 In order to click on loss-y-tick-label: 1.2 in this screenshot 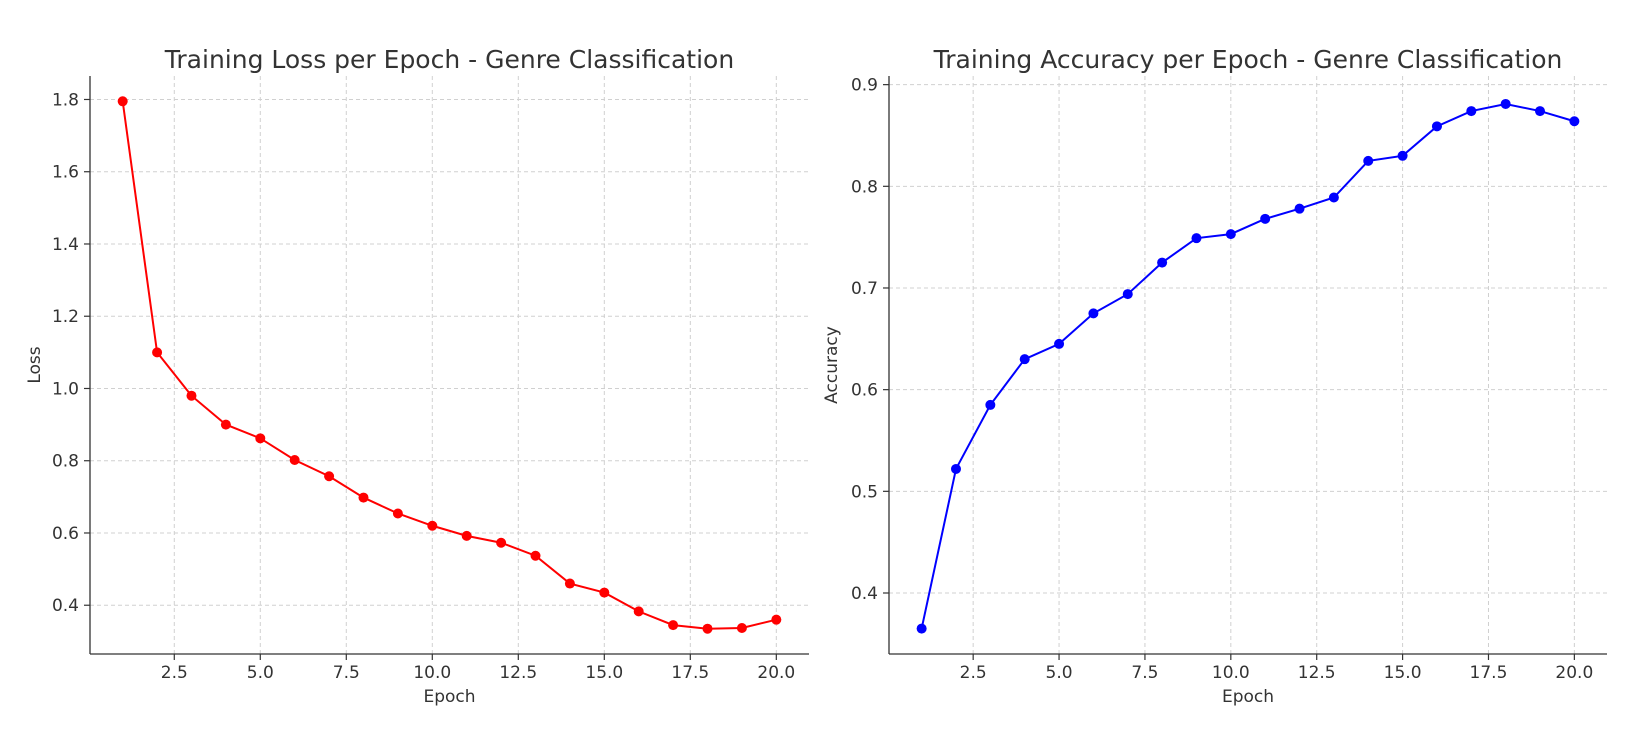, I will do `click(65, 317)`.